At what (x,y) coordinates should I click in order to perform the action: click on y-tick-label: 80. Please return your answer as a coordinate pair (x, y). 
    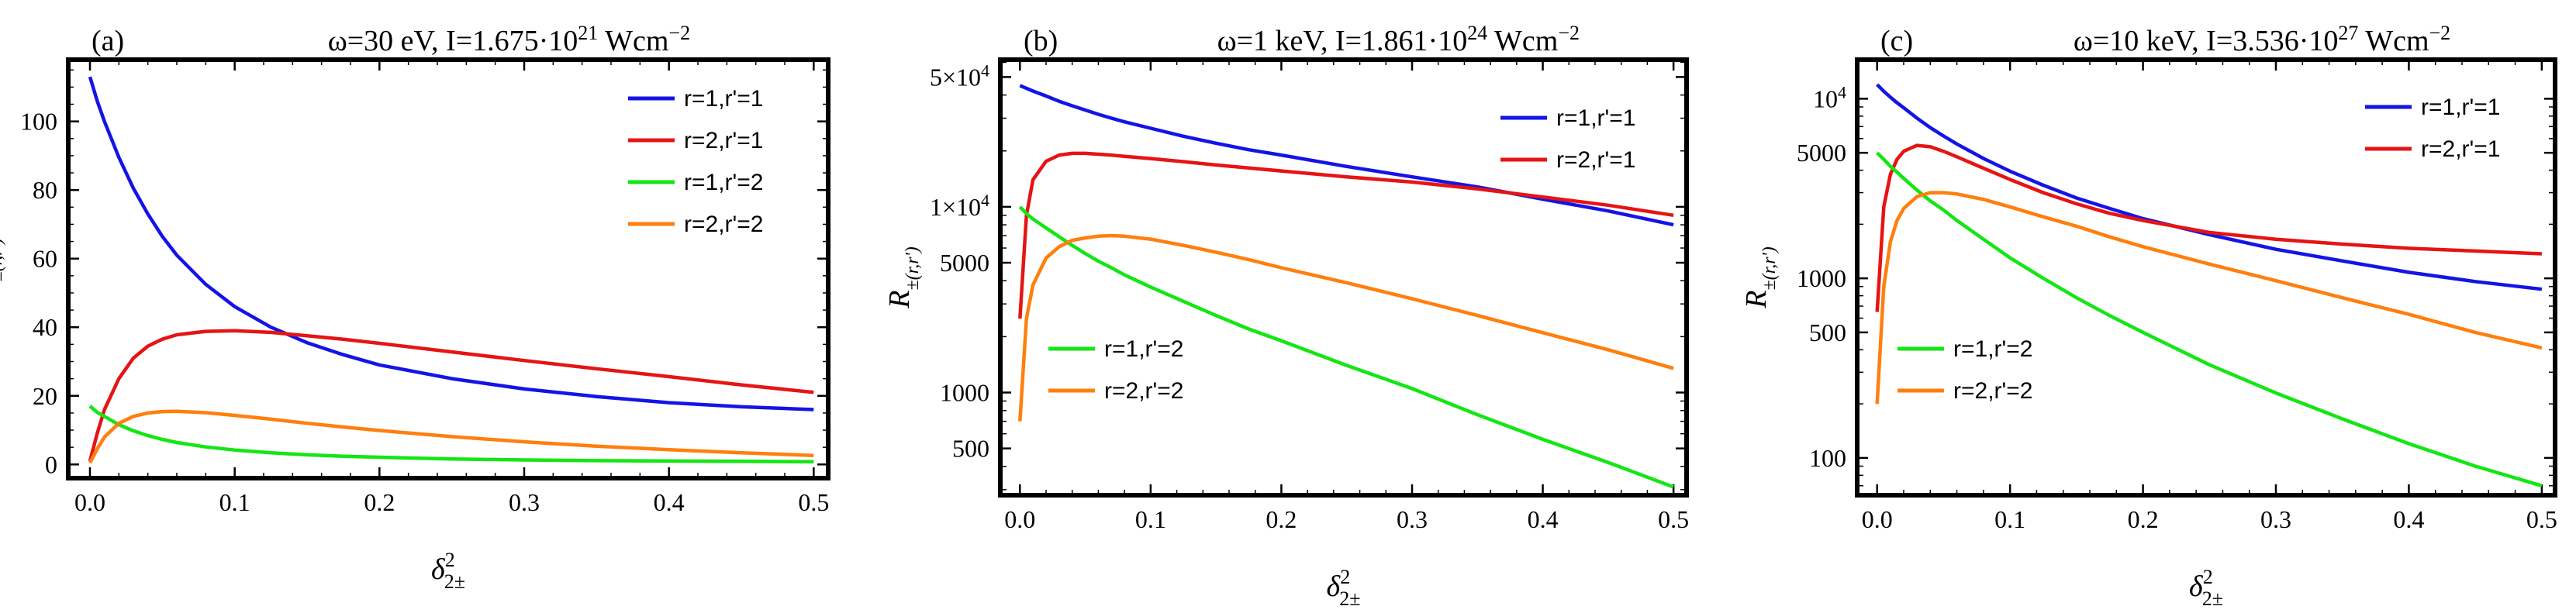
    Looking at the image, I should click on (45, 190).